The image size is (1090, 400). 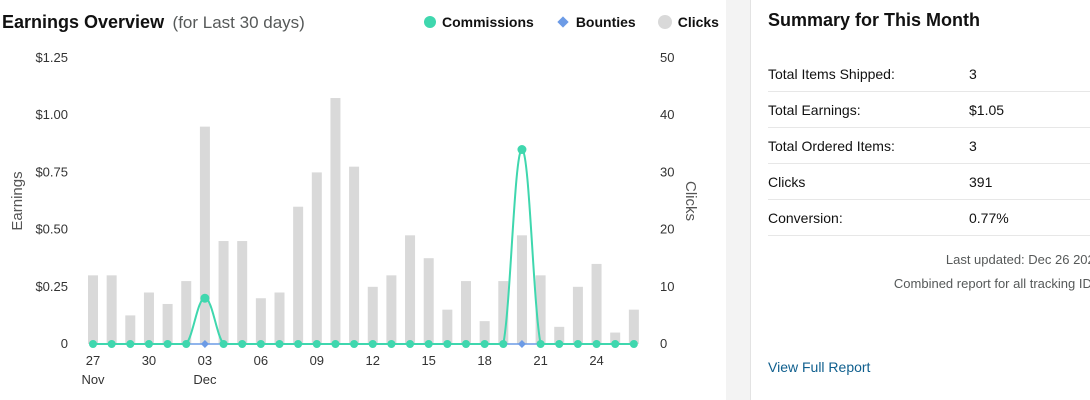 What do you see at coordinates (83, 22) in the screenshot?
I see `earnings-overview-title: Earnings Overview` at bounding box center [83, 22].